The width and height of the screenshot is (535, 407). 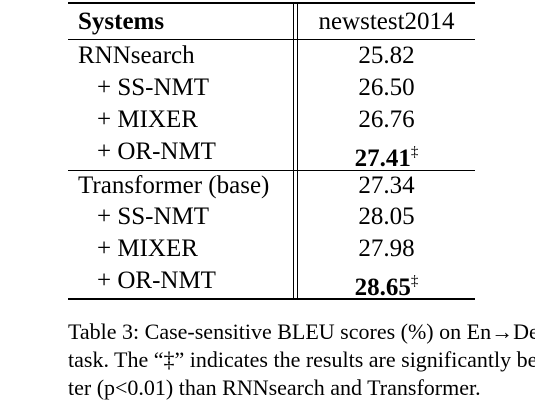 What do you see at coordinates (136, 55) in the screenshot?
I see `row-rnnsearch-name: RNNsearch` at bounding box center [136, 55].